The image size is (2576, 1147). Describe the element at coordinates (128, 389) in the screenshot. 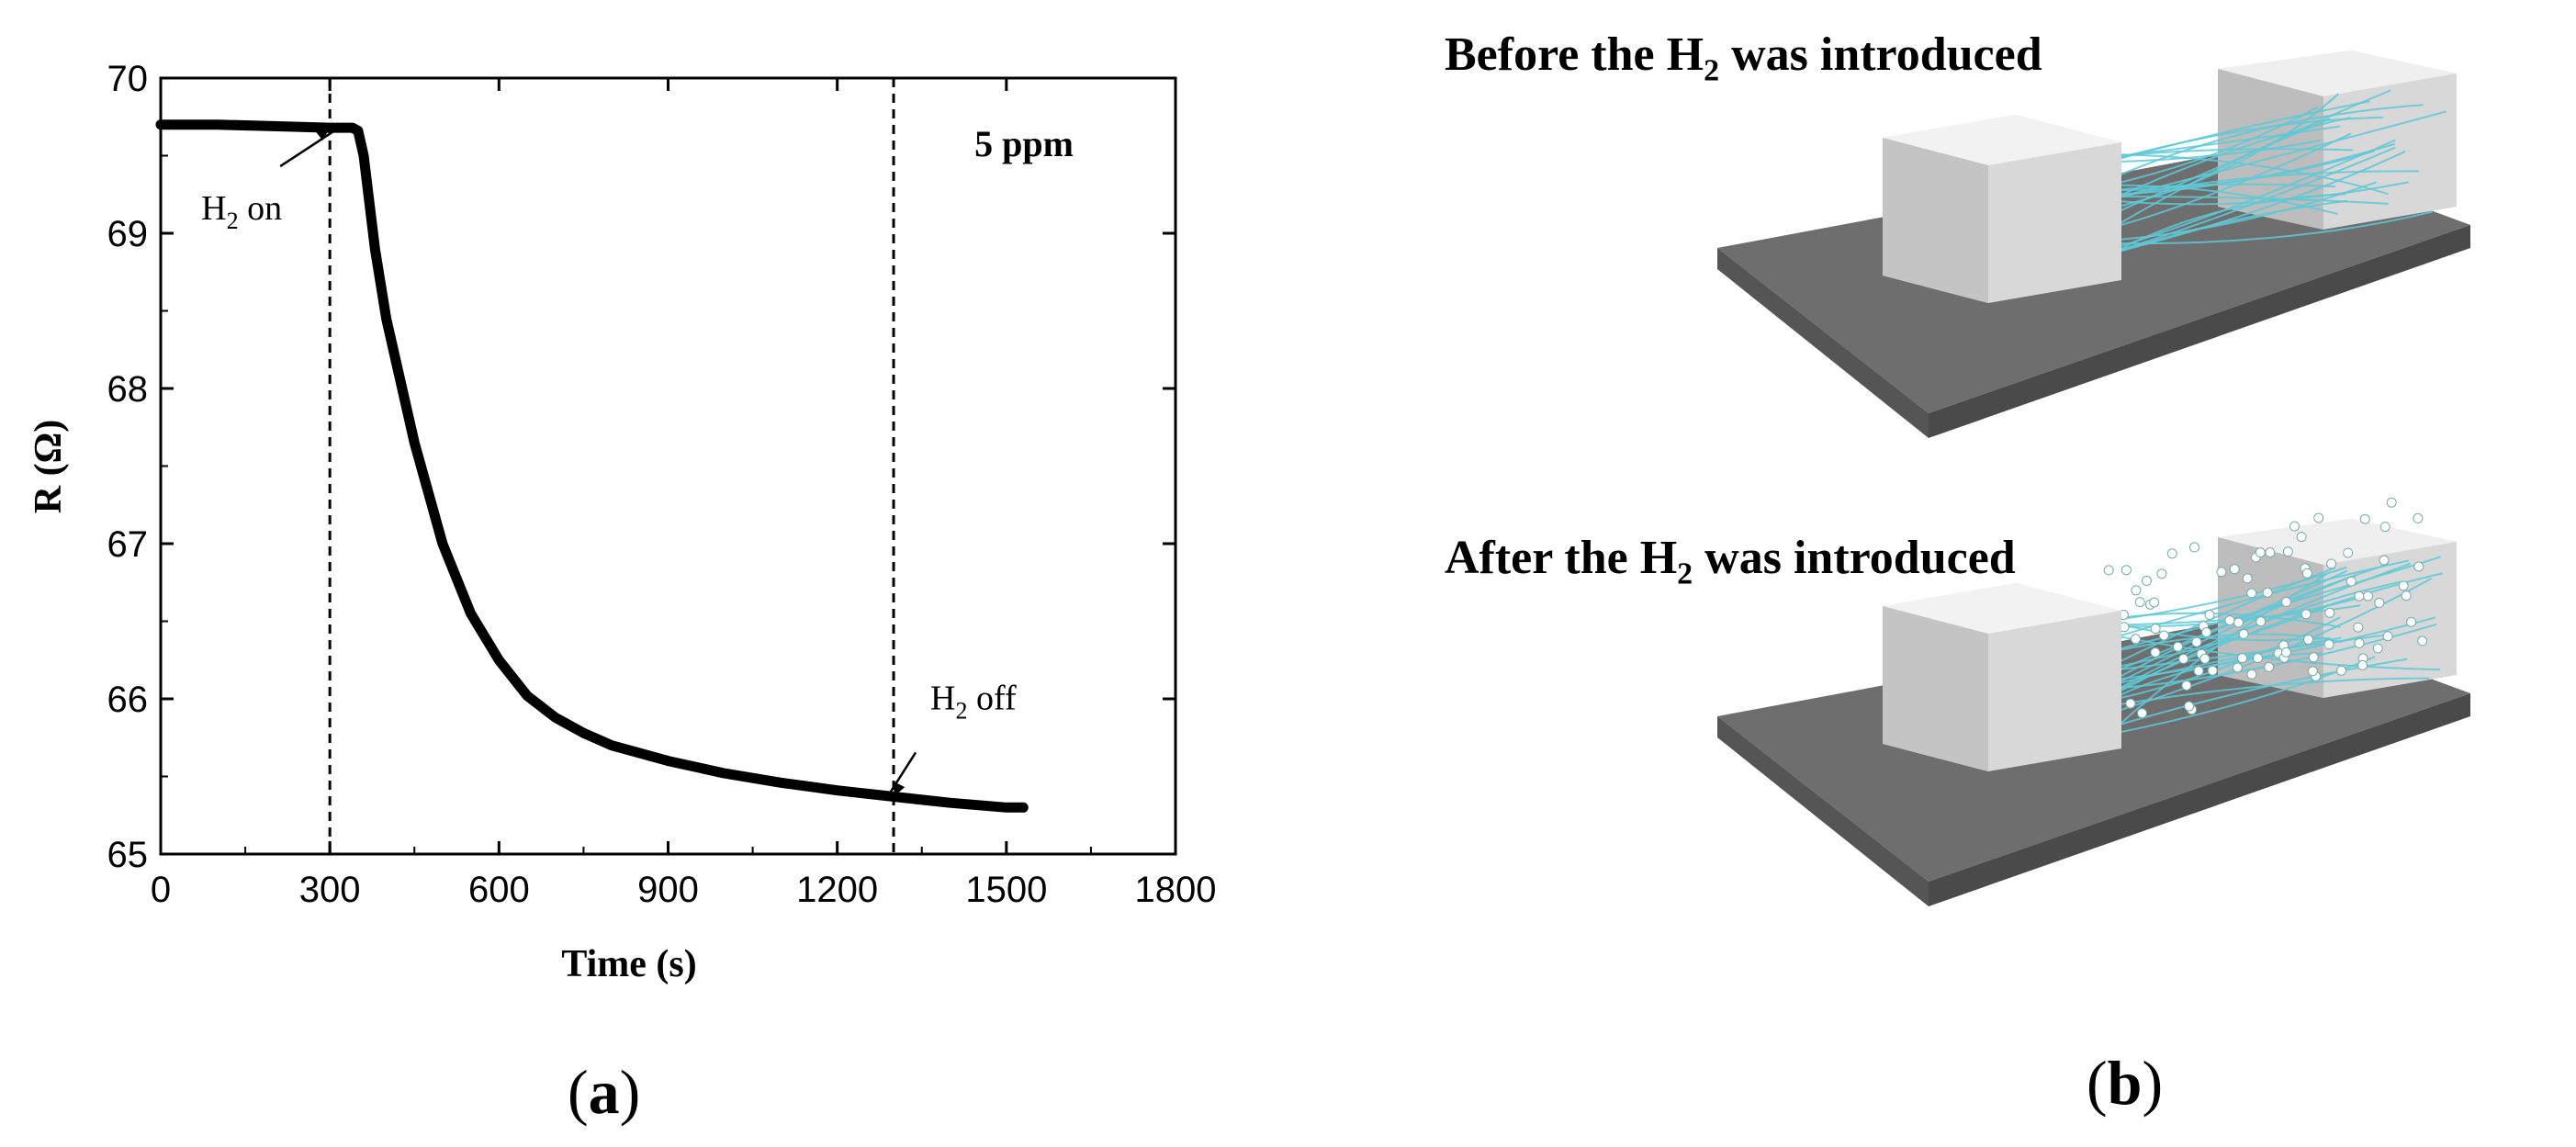

I see `y-tick-label: 68` at that location.